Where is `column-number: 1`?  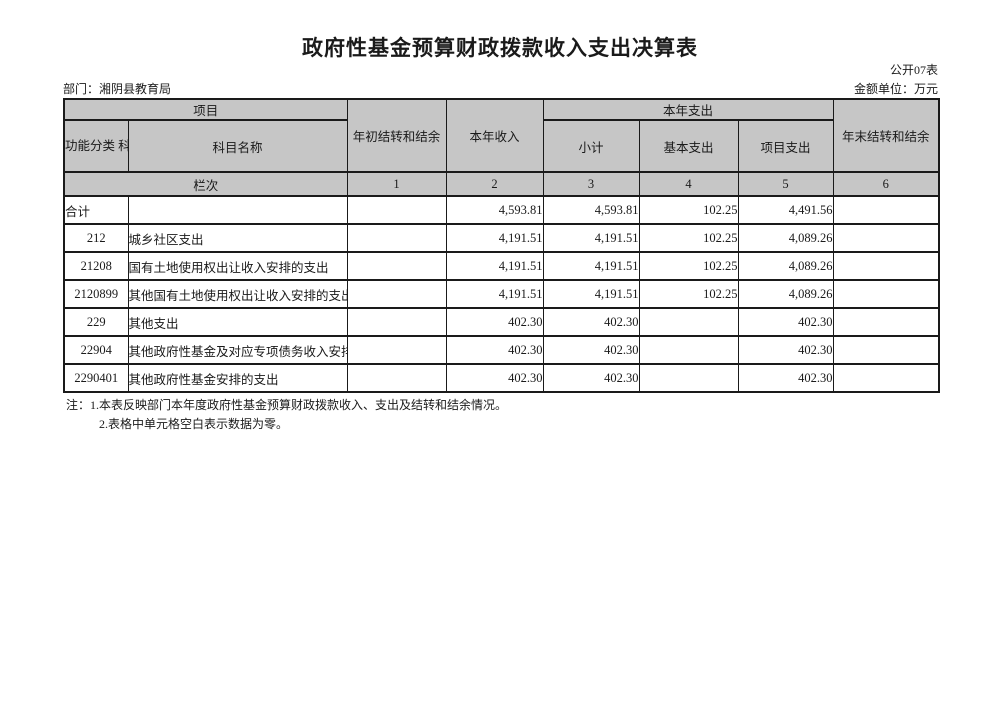 column-number: 1 is located at coordinates (396, 184).